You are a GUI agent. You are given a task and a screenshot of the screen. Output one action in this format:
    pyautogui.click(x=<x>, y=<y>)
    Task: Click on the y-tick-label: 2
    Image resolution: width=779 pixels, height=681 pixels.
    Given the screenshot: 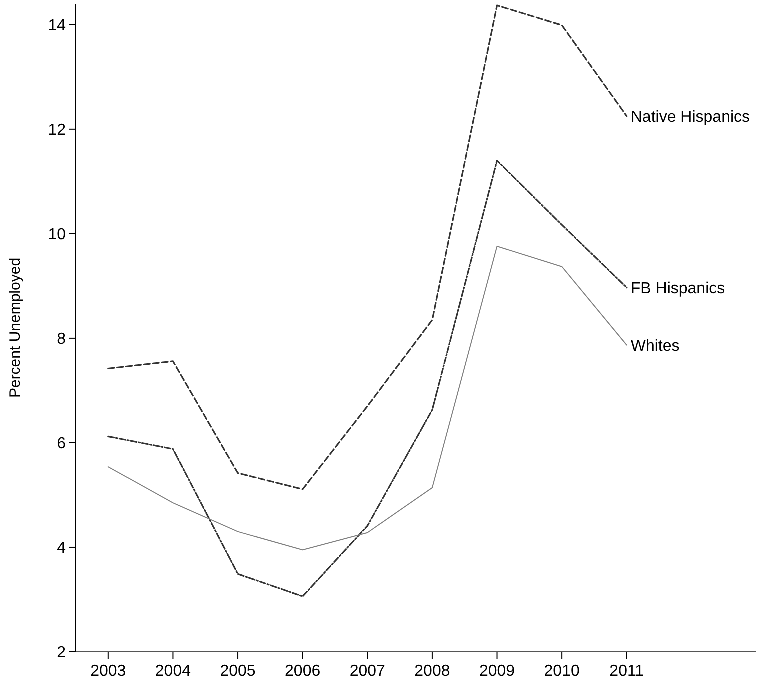 What is the action you would take?
    pyautogui.click(x=61, y=653)
    